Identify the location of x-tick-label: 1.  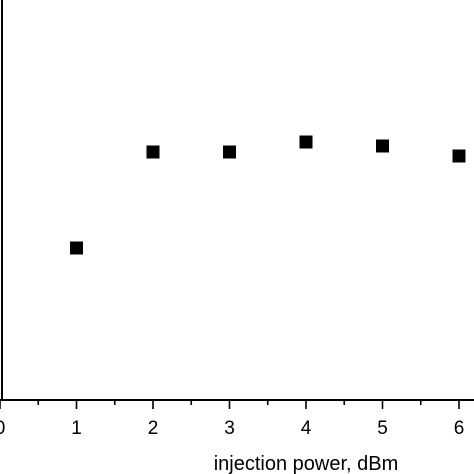
(76, 428).